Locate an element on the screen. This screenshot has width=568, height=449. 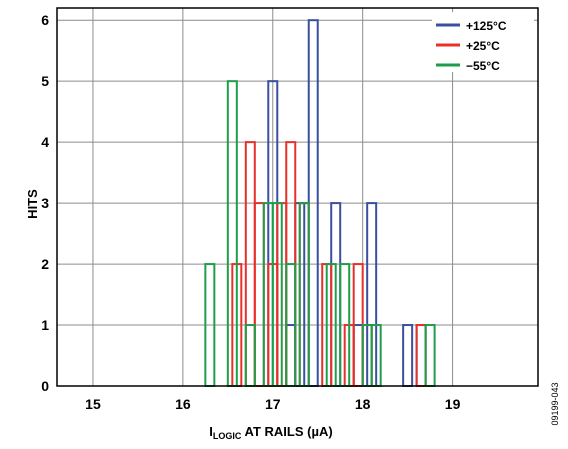
legend-background is located at coordinates (483, 42).